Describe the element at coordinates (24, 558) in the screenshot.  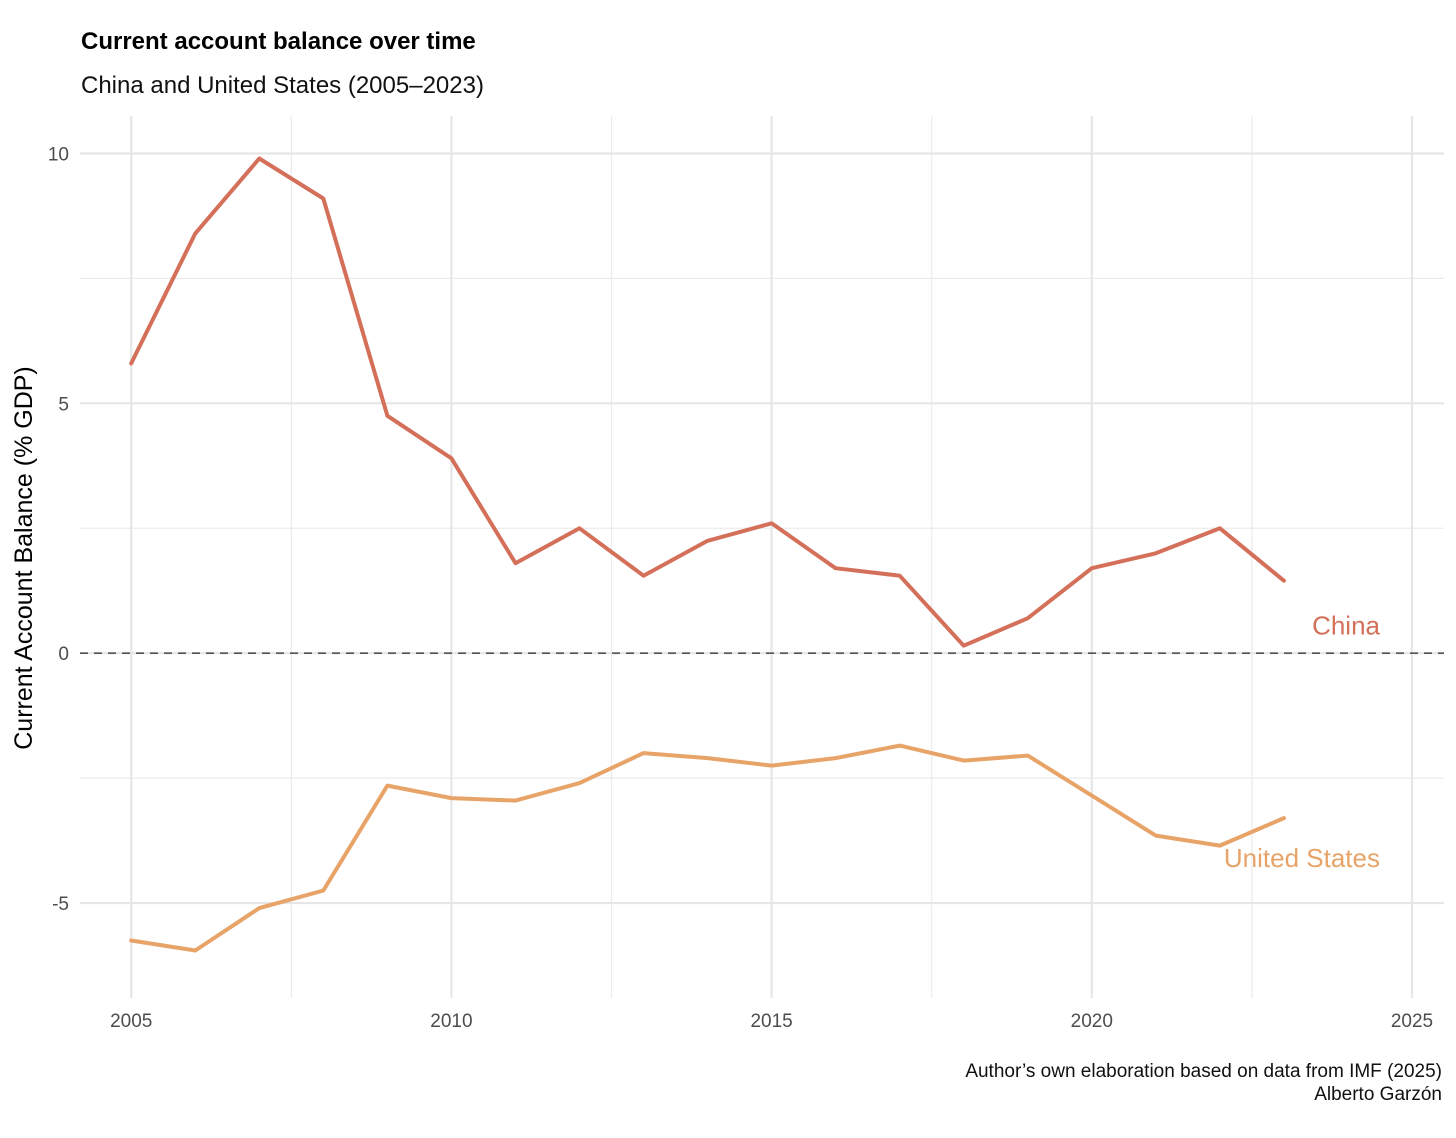
I see `y-axis-title: Current Account Balance (% GDP)` at that location.